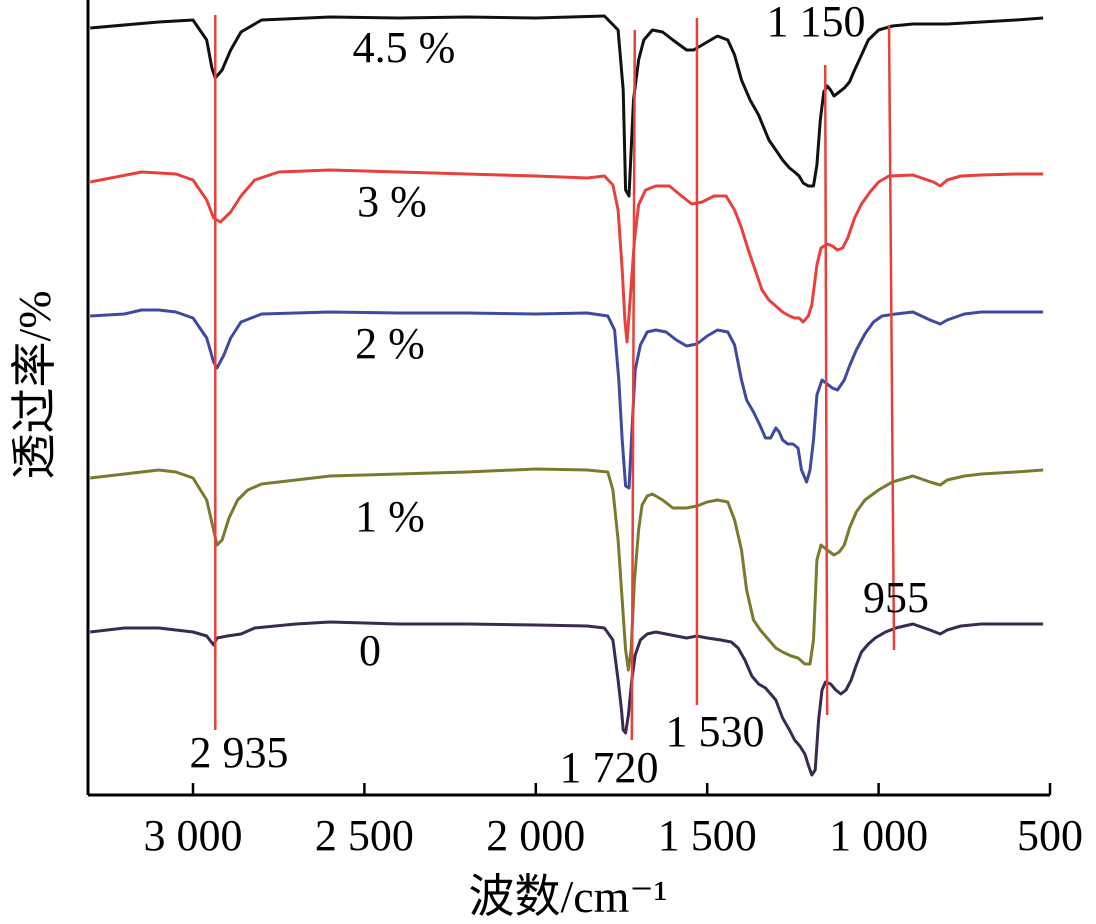  What do you see at coordinates (390, 516) in the screenshot?
I see `series-label: 1 %` at bounding box center [390, 516].